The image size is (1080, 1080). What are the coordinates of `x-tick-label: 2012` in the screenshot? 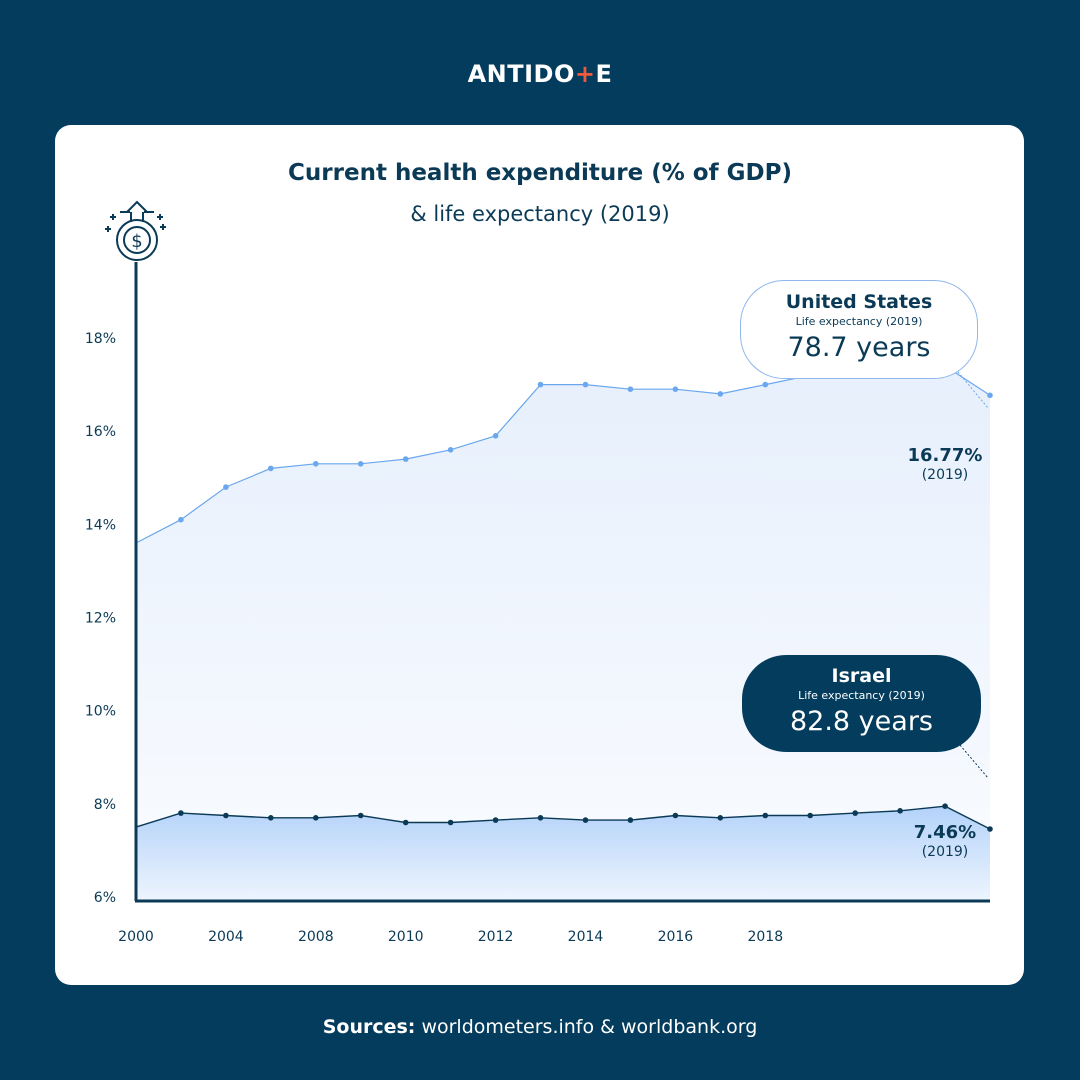 It's located at (496, 937).